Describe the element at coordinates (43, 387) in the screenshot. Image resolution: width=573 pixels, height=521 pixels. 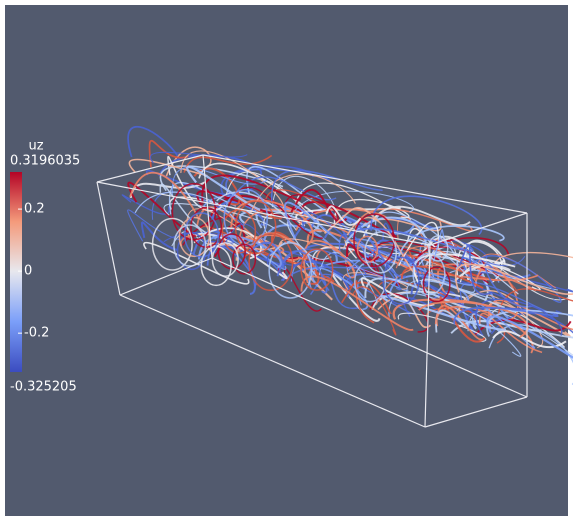
I see `range-min-label: -0.325205` at that location.